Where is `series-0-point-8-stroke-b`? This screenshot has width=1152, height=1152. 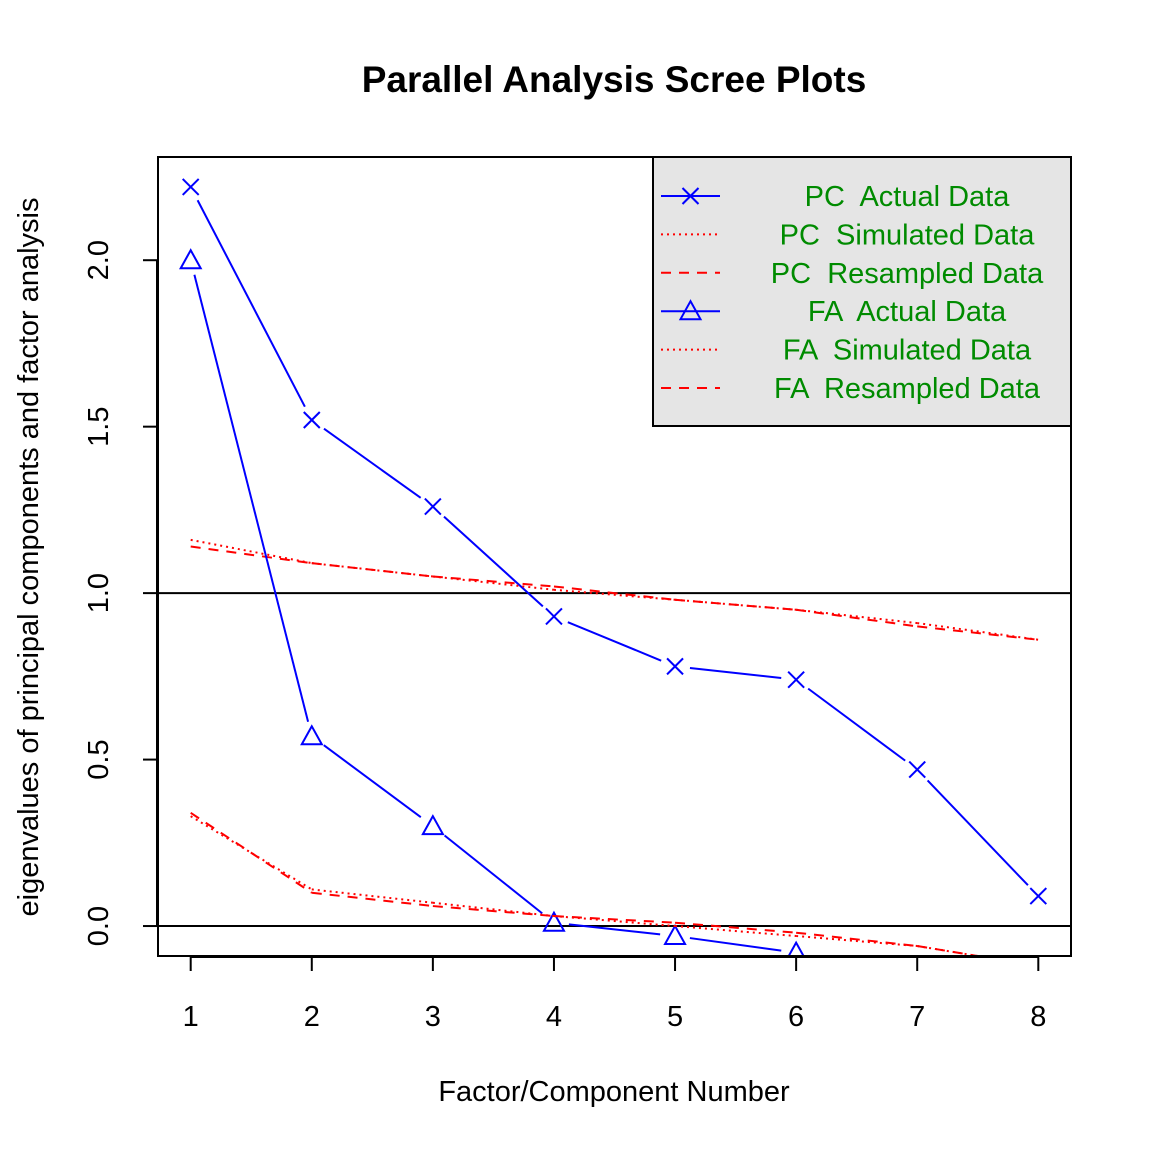 series-0-point-8-stroke-b is located at coordinates (1038, 896).